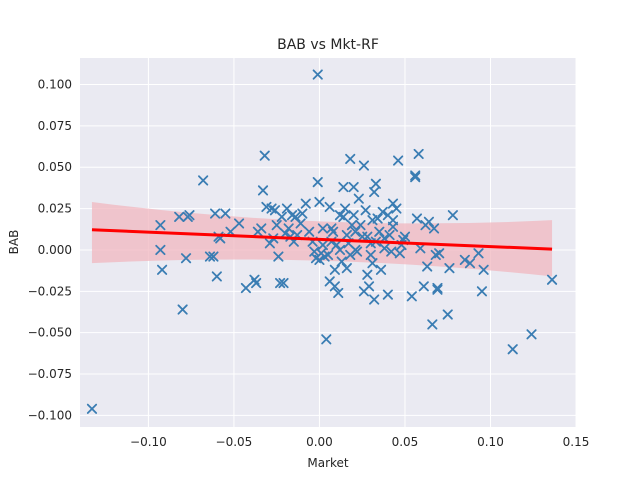  I want to click on x-tick-label-2: 0.00, so click(319, 442).